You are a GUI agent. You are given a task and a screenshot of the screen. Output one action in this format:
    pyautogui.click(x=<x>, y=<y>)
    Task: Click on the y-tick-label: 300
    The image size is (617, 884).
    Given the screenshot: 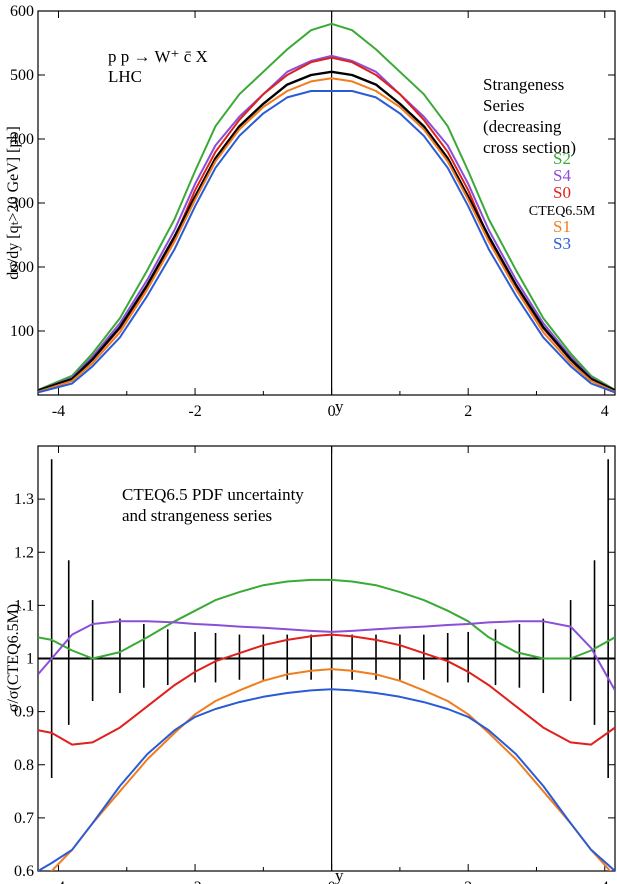 What is the action you would take?
    pyautogui.click(x=22, y=203)
    